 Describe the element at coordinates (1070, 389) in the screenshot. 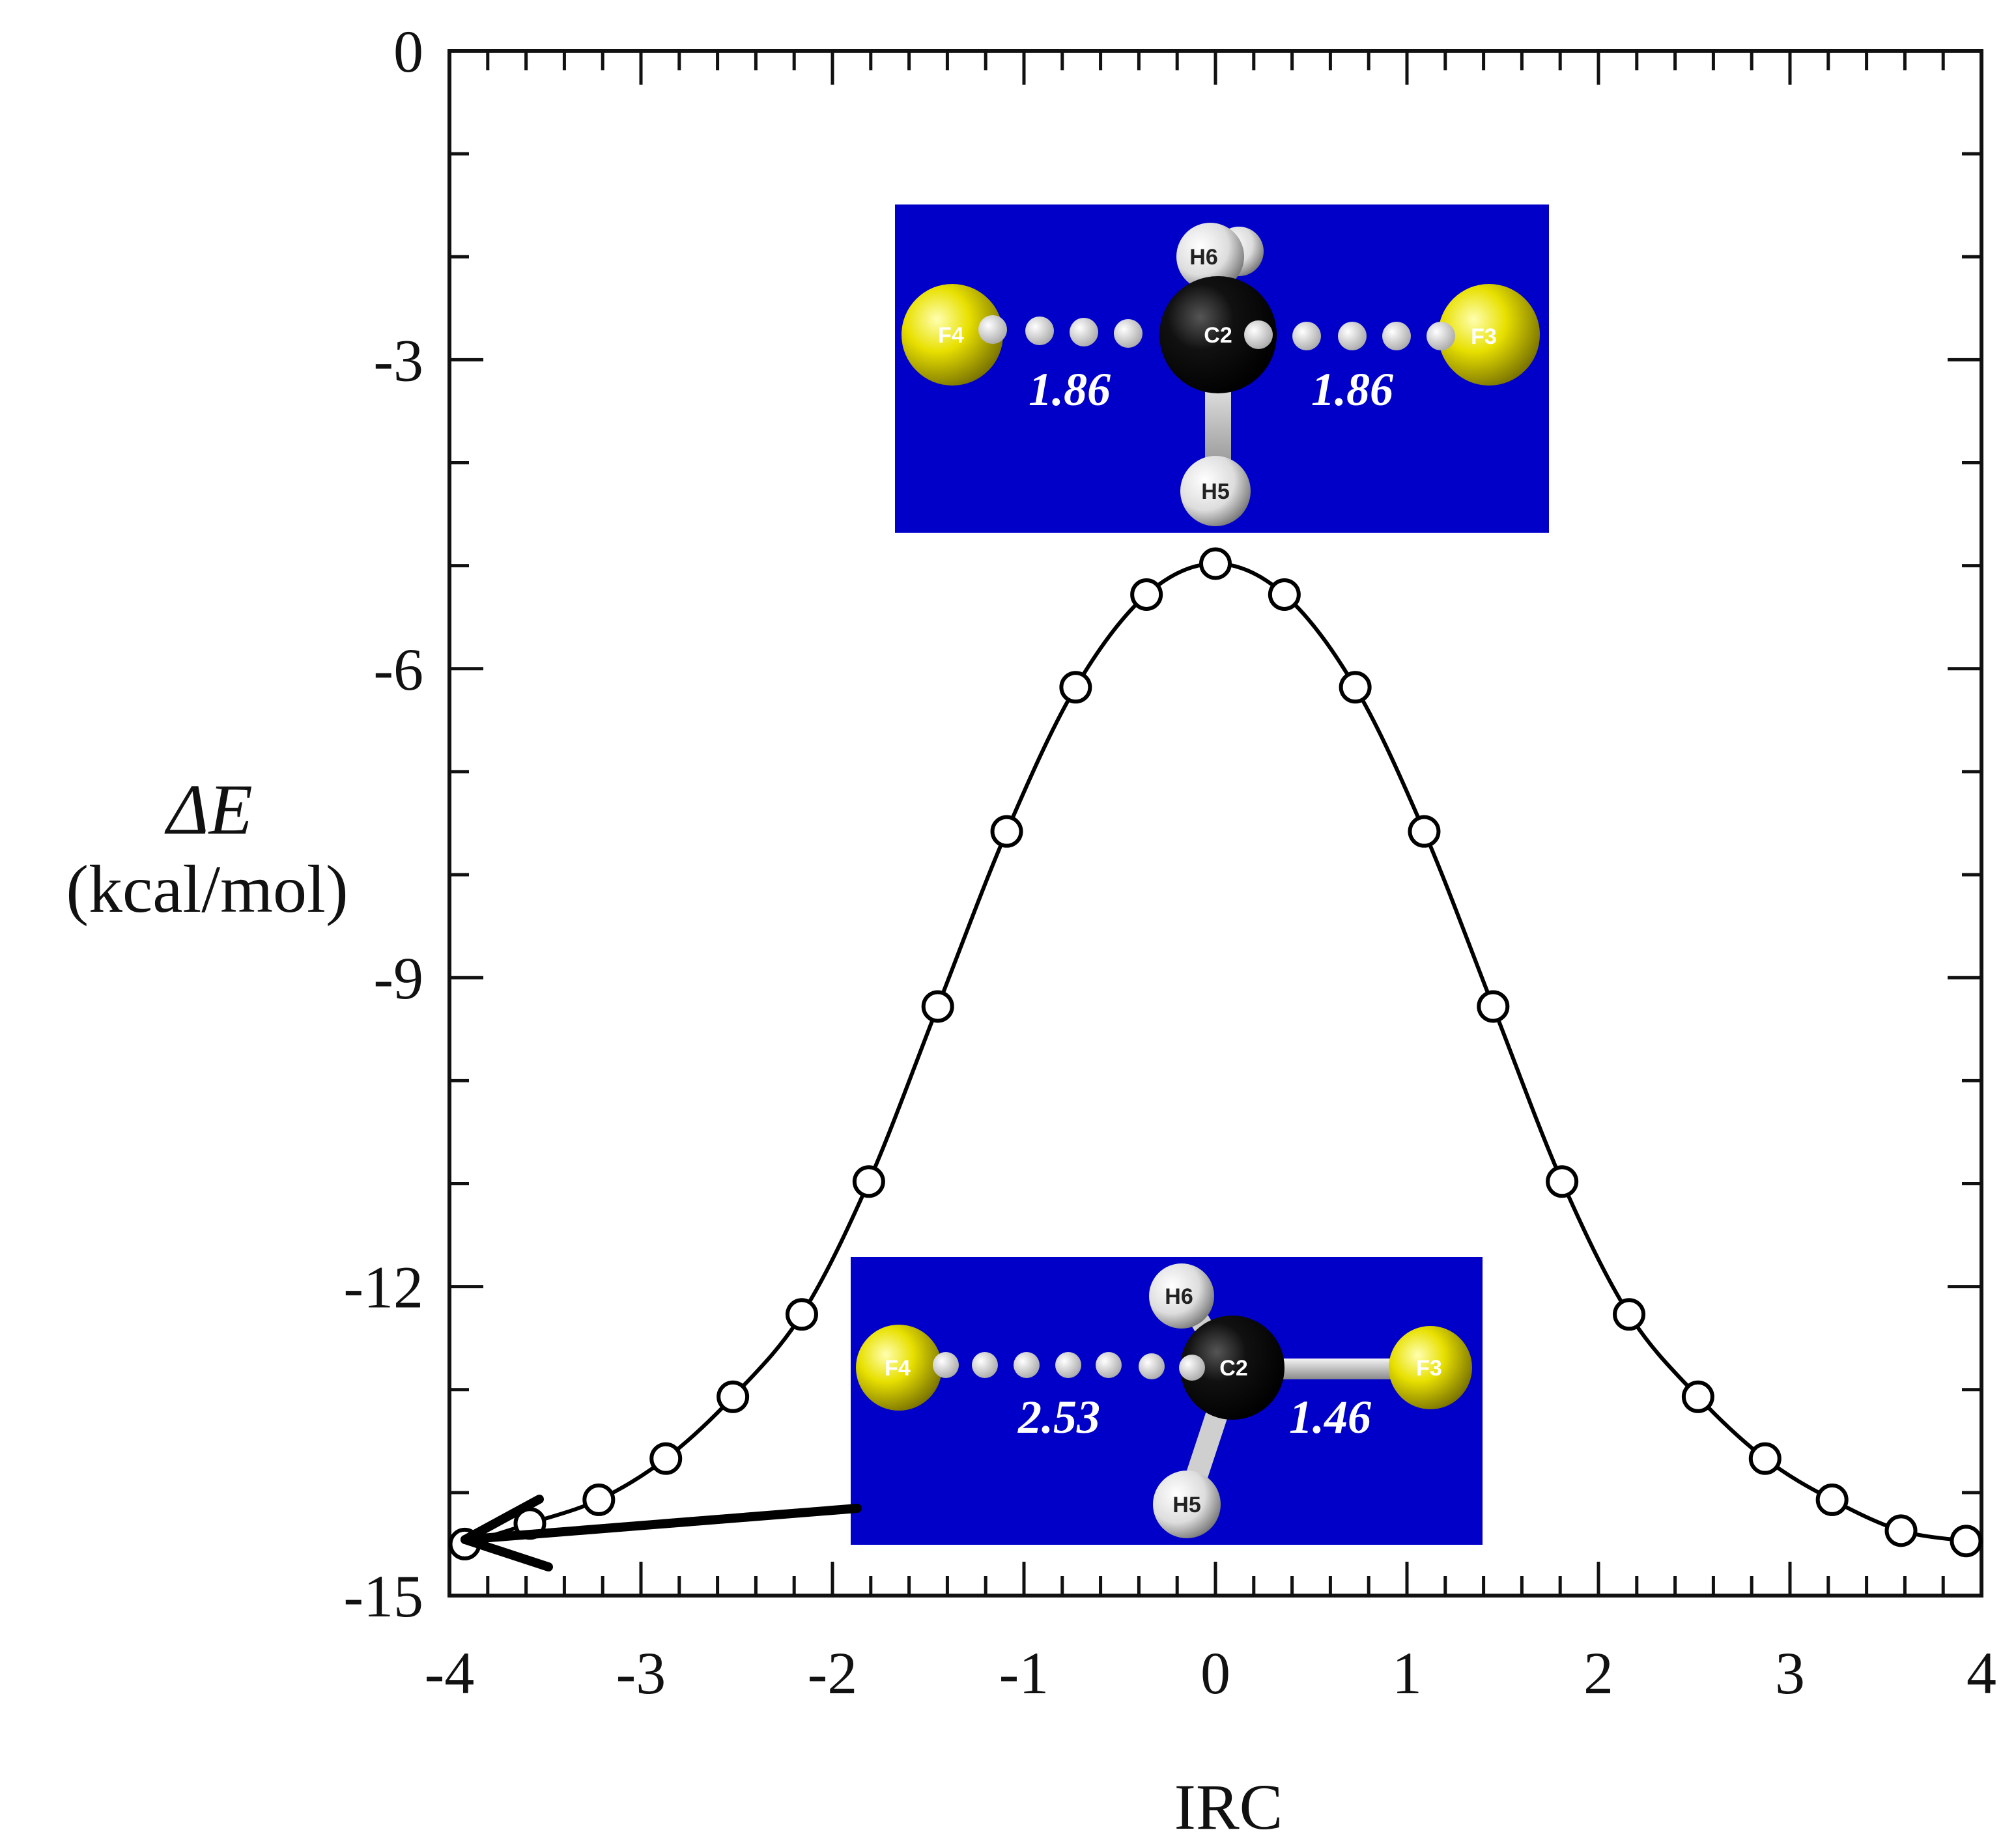

I see `distance-left-ts: 1.86` at that location.